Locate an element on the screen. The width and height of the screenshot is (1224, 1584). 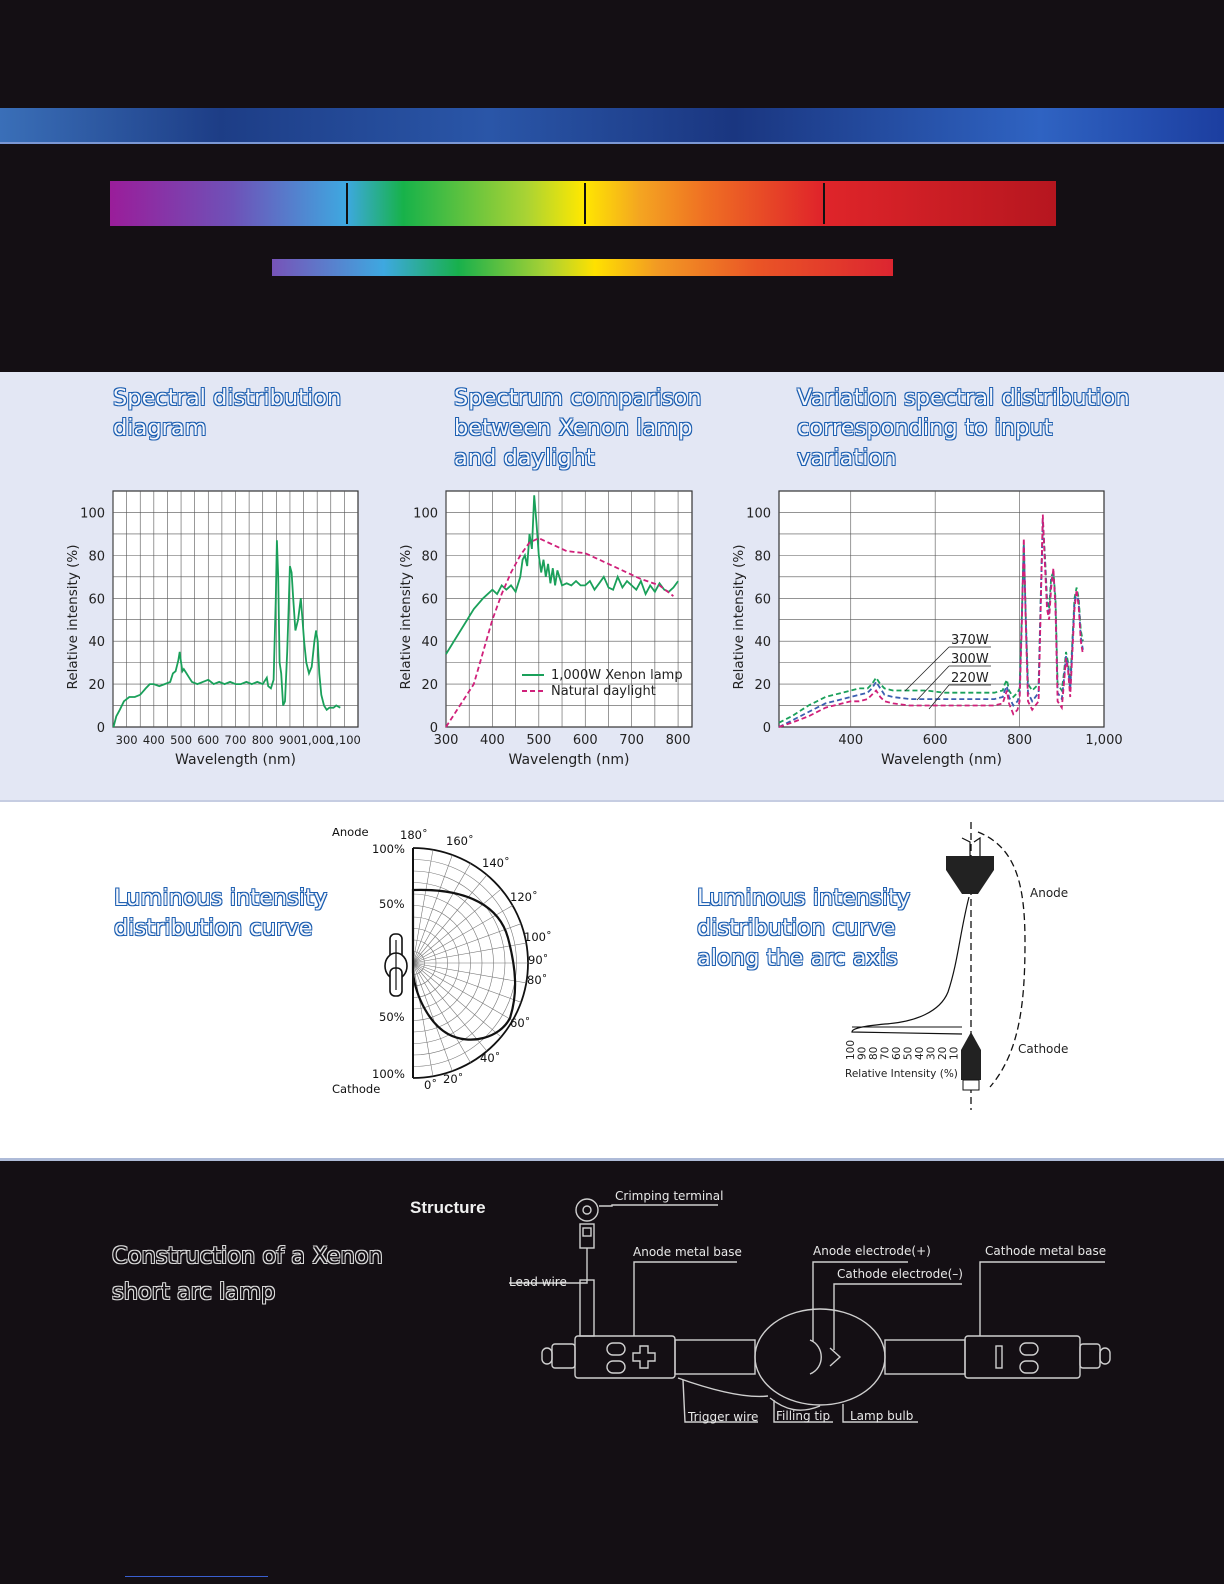
angle-label: 0˚ is located at coordinates (430, 1084).